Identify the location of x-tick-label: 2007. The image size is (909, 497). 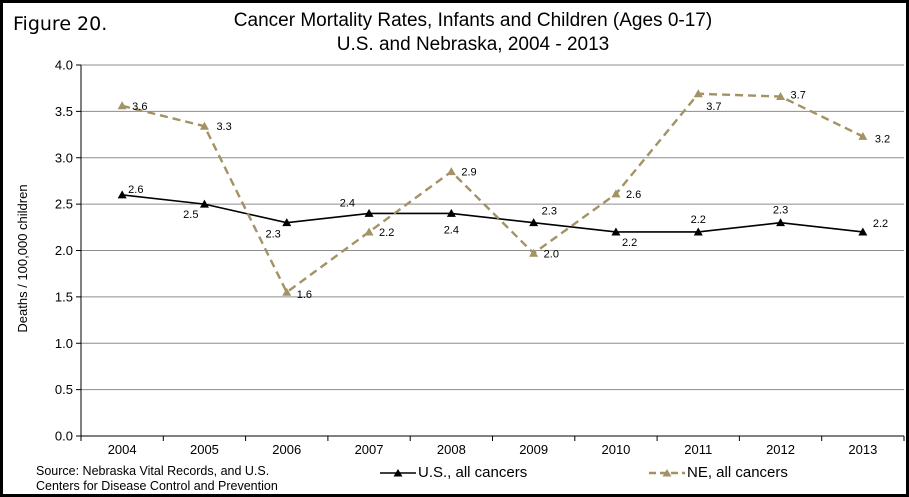
(369, 449).